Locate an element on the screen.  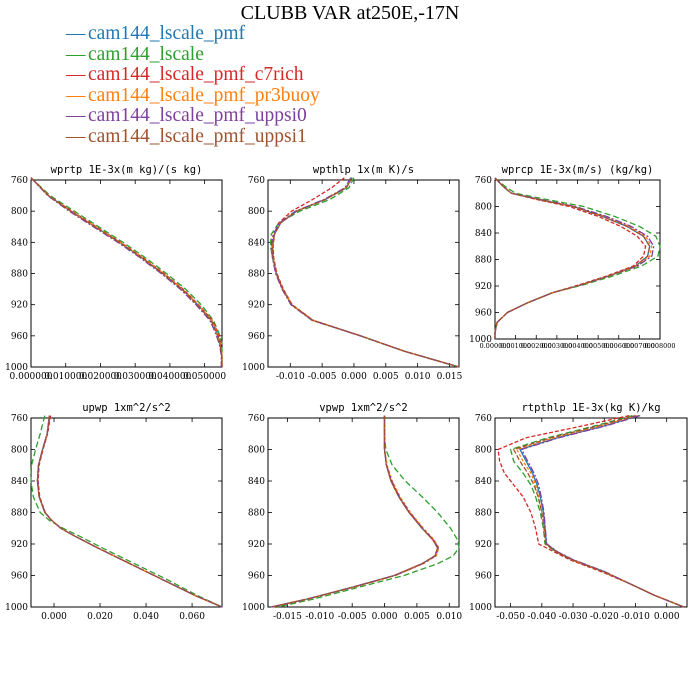
legend-item: — cam144_lscale is located at coordinates (193, 54).